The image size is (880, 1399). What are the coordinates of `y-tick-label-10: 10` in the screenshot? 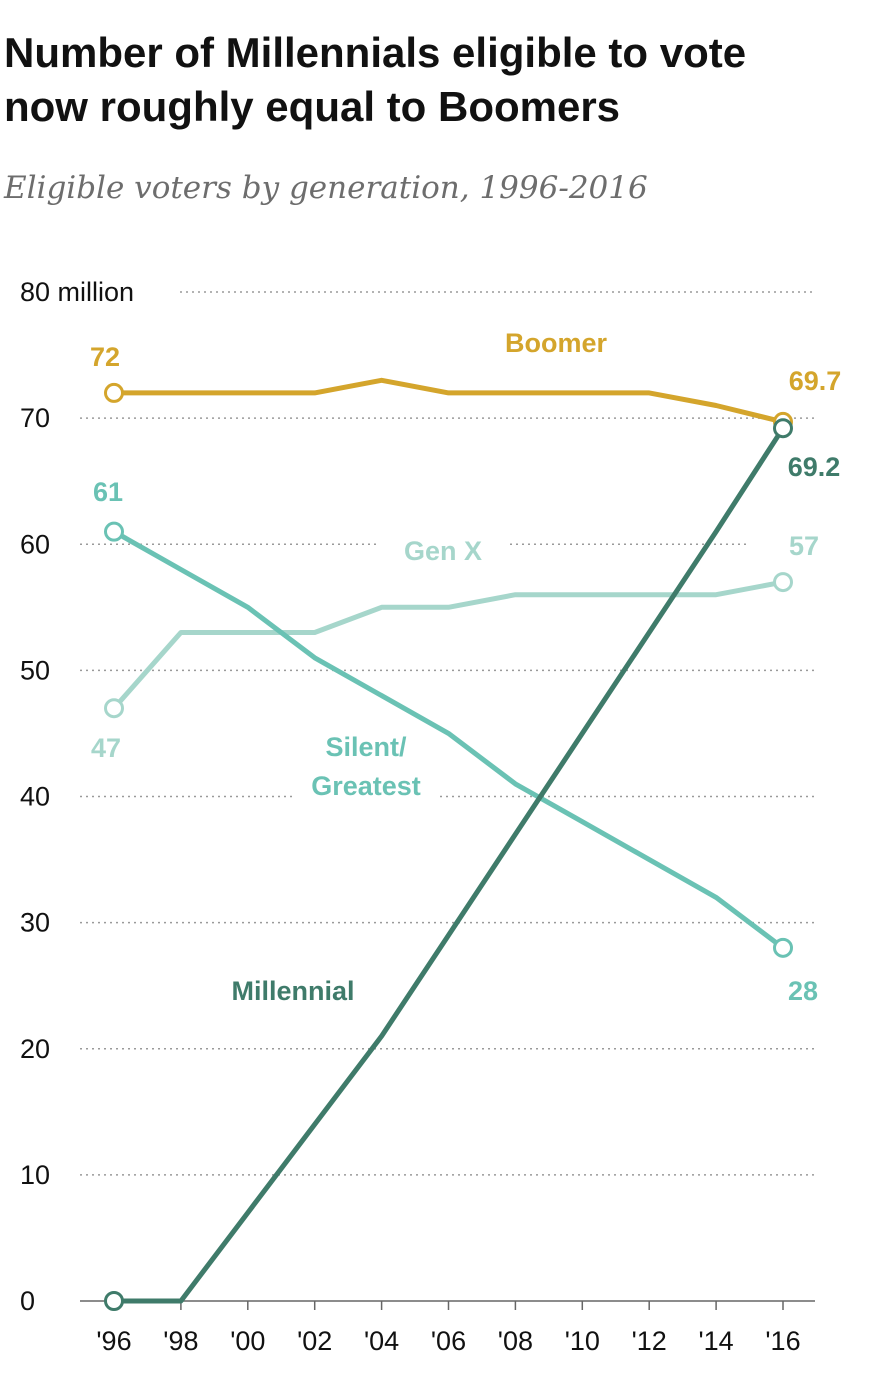 It's located at (35, 1175).